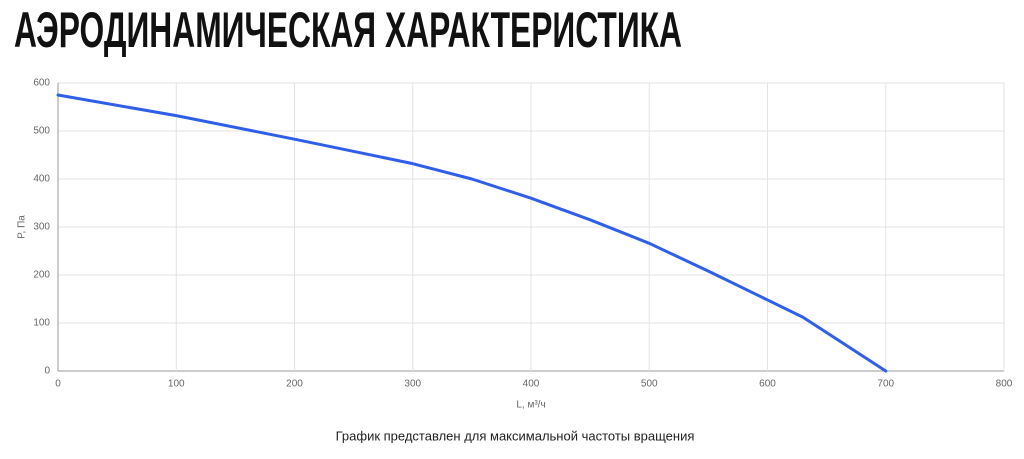  Describe the element at coordinates (1004, 384) in the screenshot. I see `x-tick-label: 800` at that location.